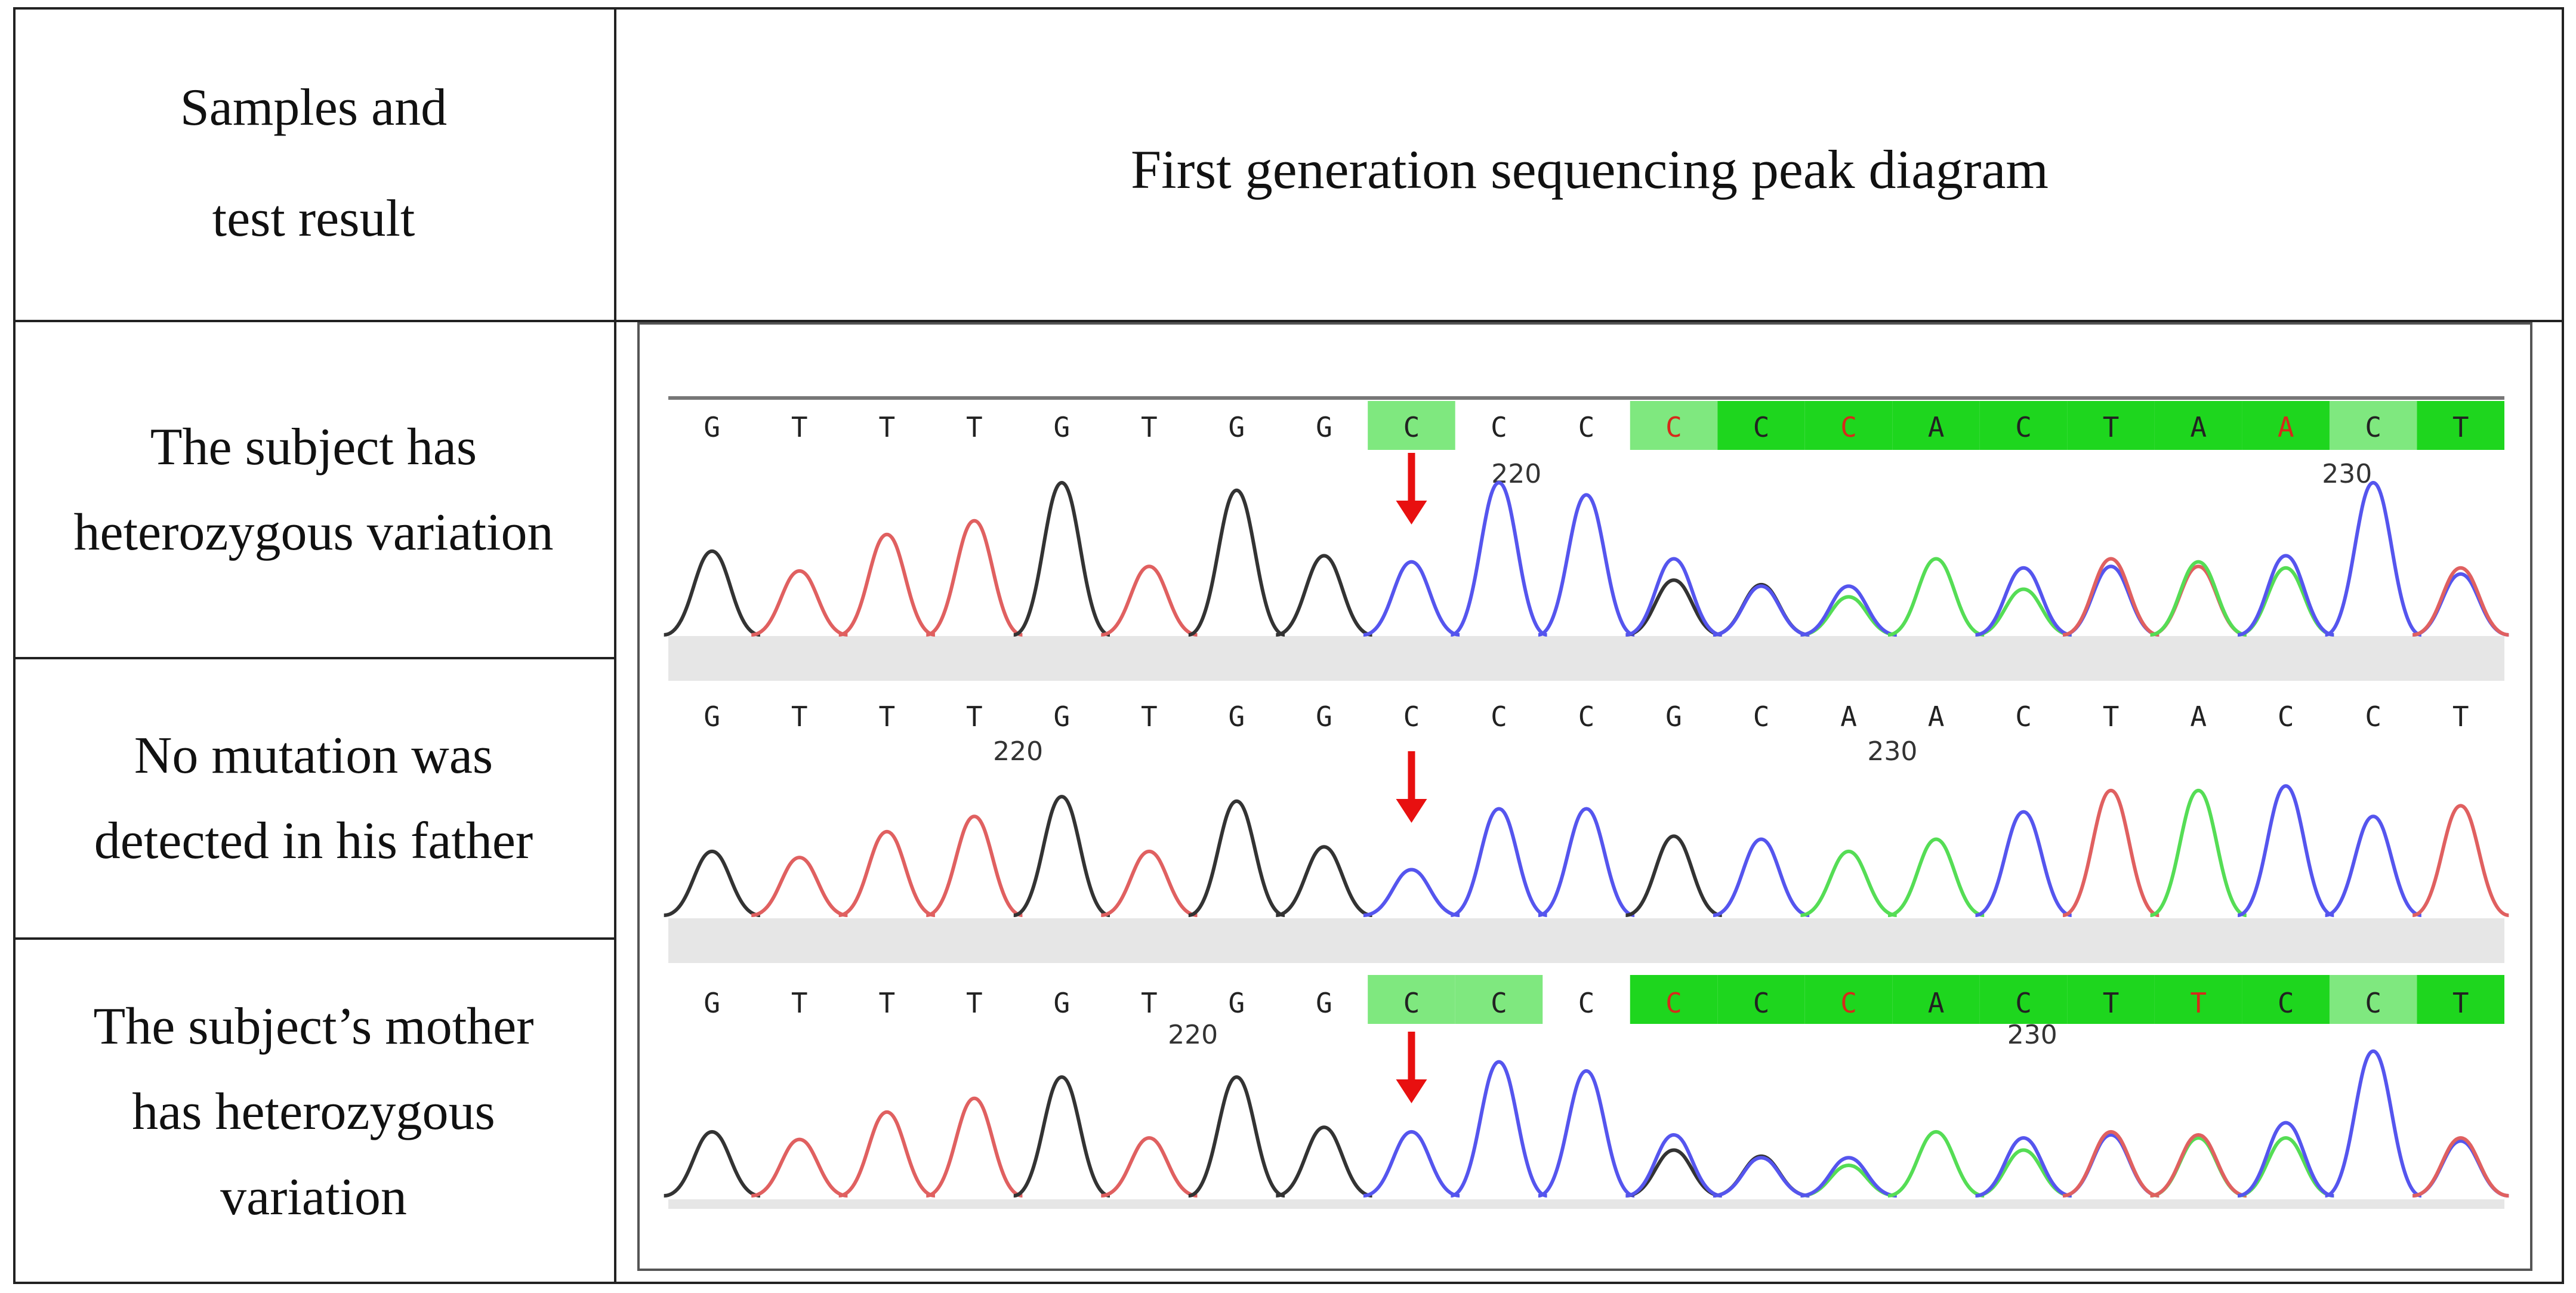 This screenshot has width=2576, height=1293. I want to click on row-label-line: The subject has, so click(313, 447).